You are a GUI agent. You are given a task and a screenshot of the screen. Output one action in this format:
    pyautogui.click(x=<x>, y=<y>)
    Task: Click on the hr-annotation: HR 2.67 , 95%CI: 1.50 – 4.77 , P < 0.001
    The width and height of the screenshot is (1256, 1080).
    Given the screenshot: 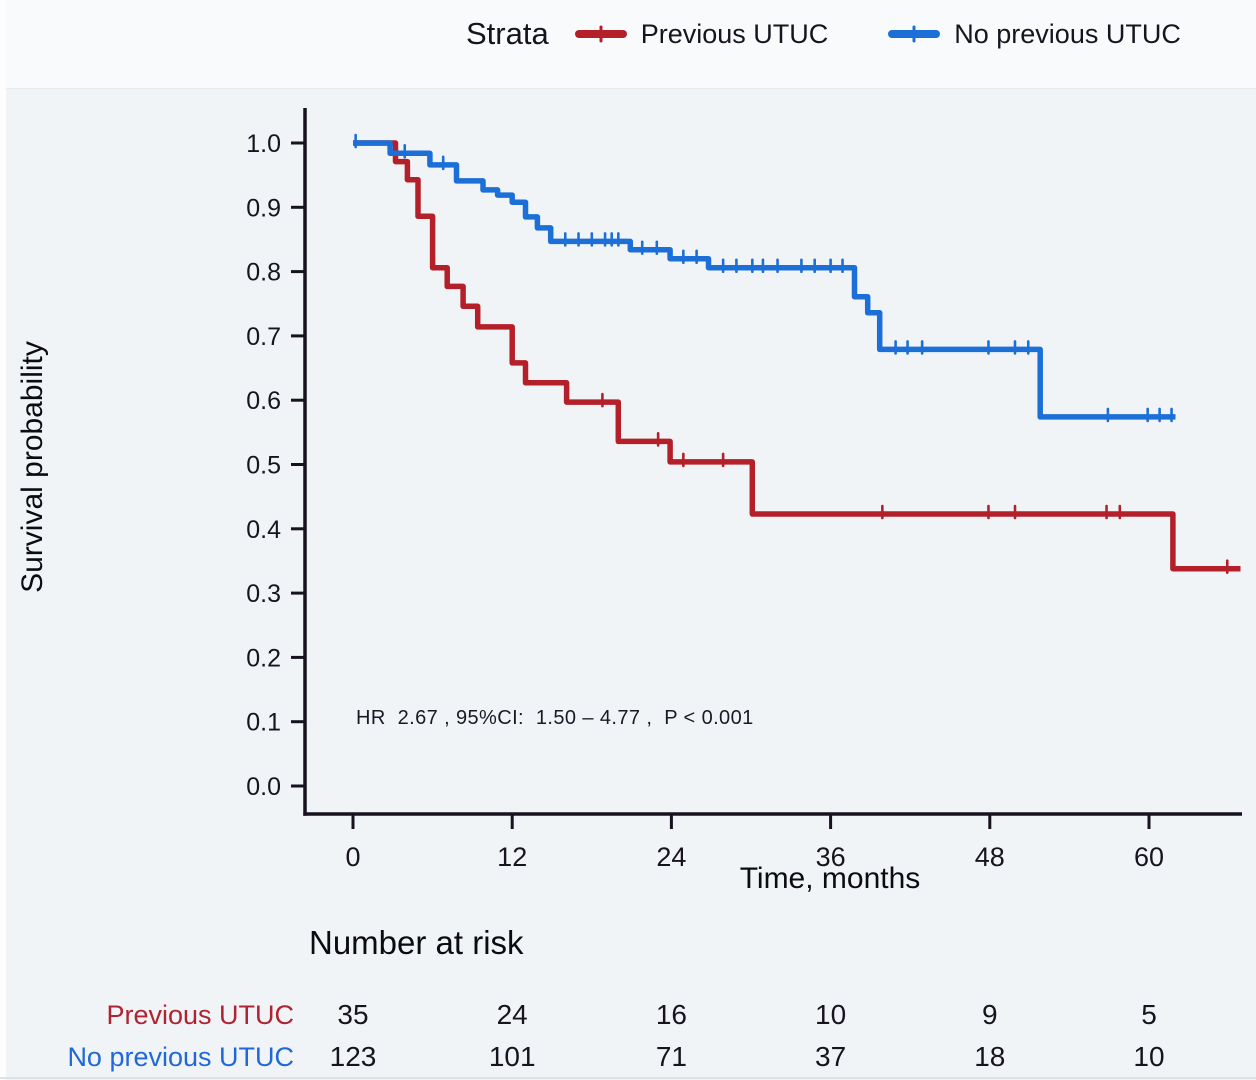 What is the action you would take?
    pyautogui.click(x=555, y=718)
    